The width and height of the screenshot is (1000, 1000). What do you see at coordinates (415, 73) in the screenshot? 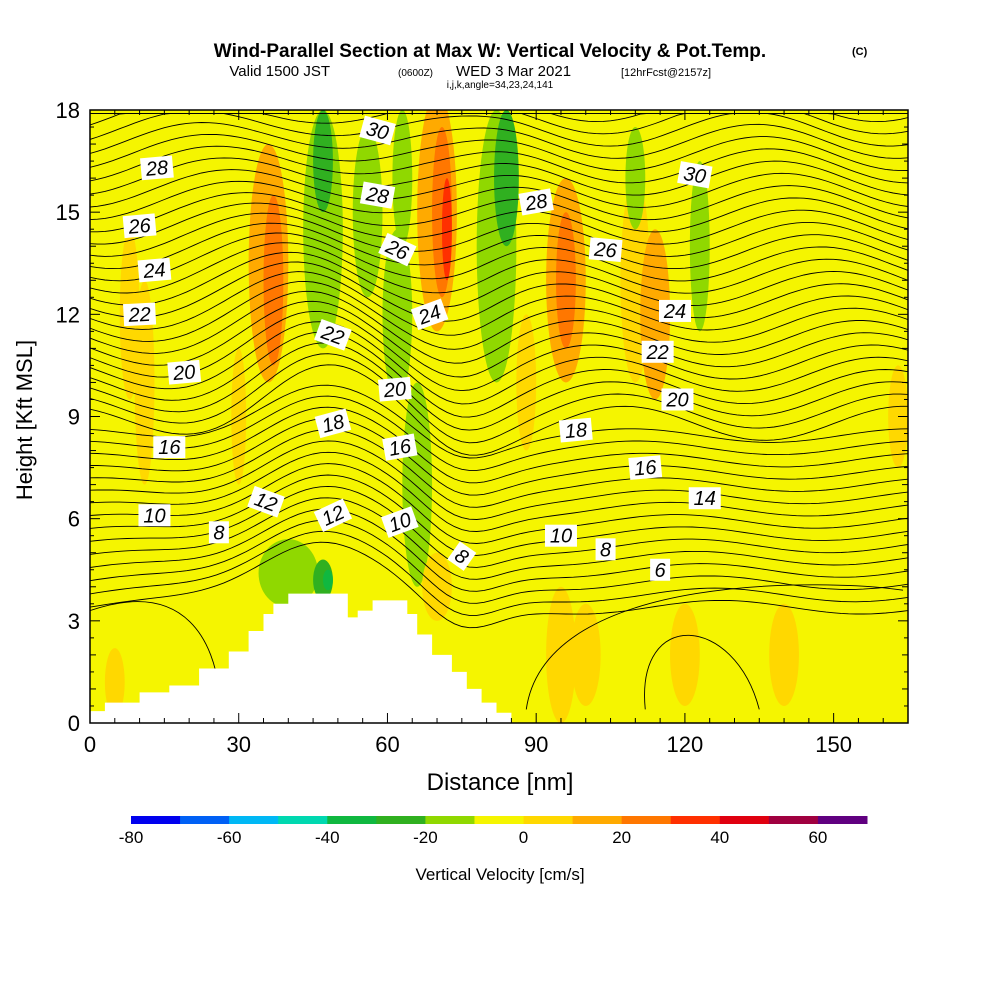
I see `valid-utc: (0600Z)` at bounding box center [415, 73].